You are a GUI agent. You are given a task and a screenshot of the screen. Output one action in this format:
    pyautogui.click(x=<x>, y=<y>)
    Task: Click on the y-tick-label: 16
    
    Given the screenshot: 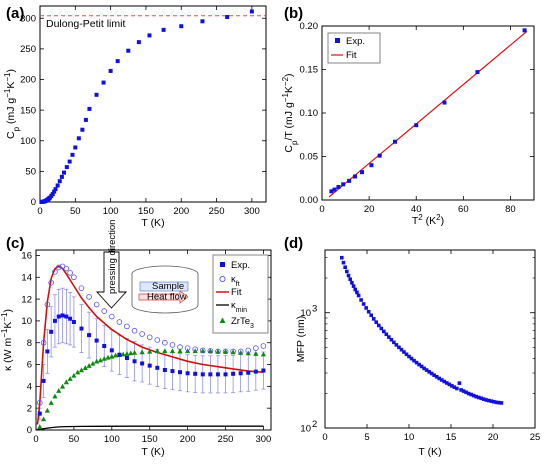 What is the action you would take?
    pyautogui.click(x=26, y=256)
    